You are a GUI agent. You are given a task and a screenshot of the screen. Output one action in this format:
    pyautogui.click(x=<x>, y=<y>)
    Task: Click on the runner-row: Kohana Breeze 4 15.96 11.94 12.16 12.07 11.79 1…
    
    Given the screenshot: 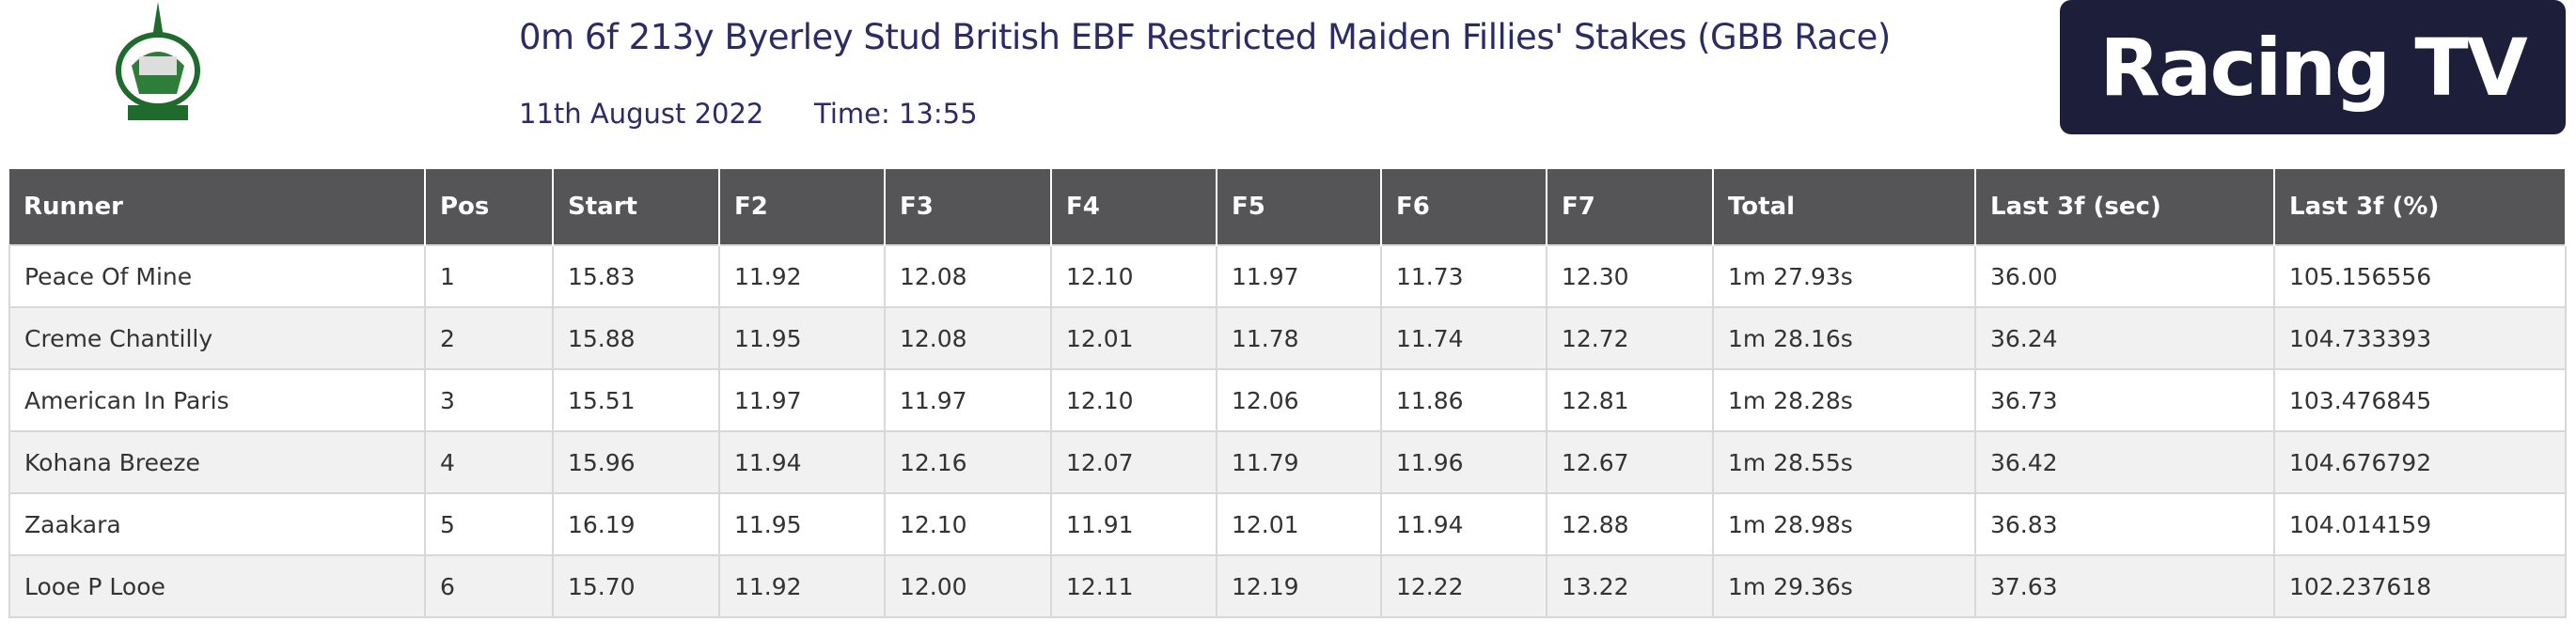 What is the action you would take?
    pyautogui.click(x=1287, y=462)
    